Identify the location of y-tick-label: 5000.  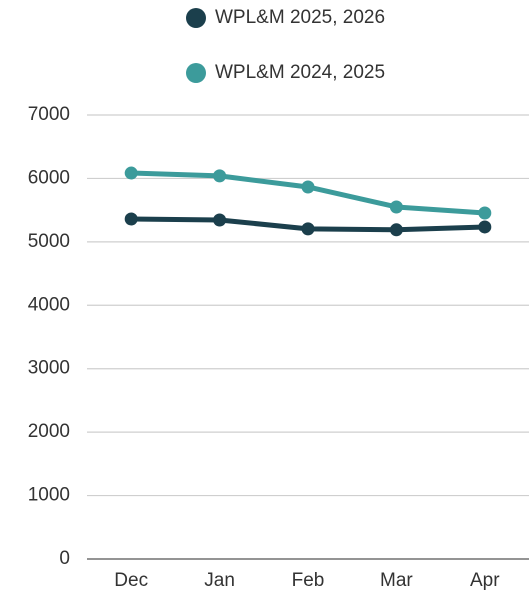
(49, 241).